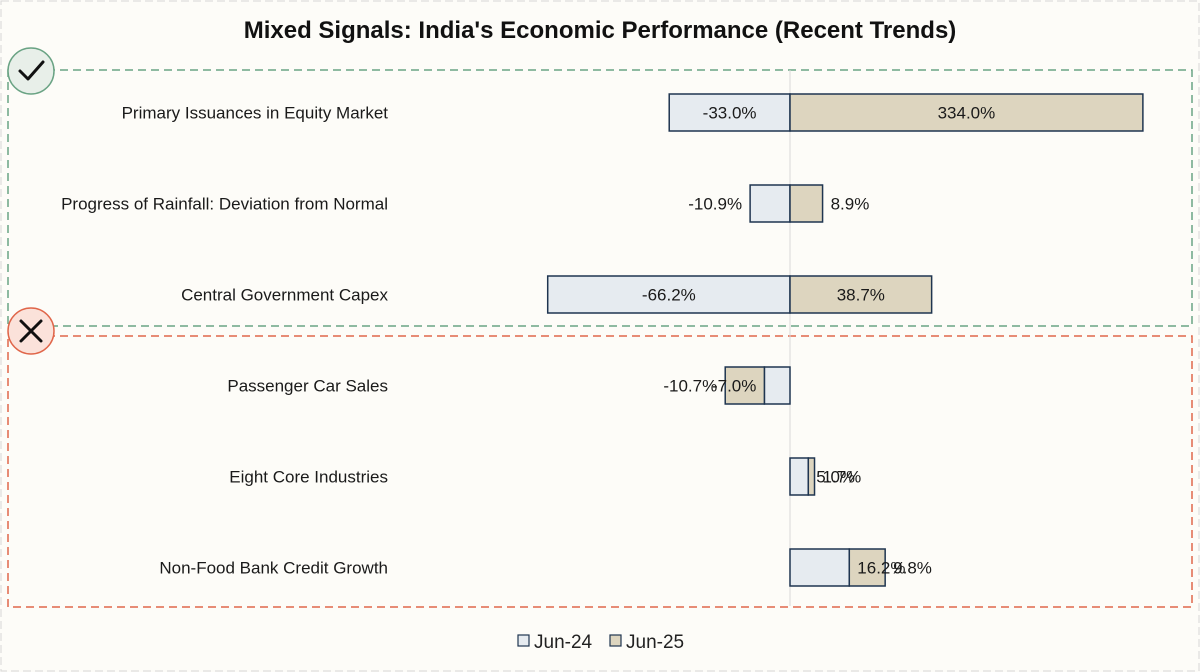 The height and width of the screenshot is (672, 1200). What do you see at coordinates (835, 477) in the screenshot?
I see `data-label: 5.0%` at bounding box center [835, 477].